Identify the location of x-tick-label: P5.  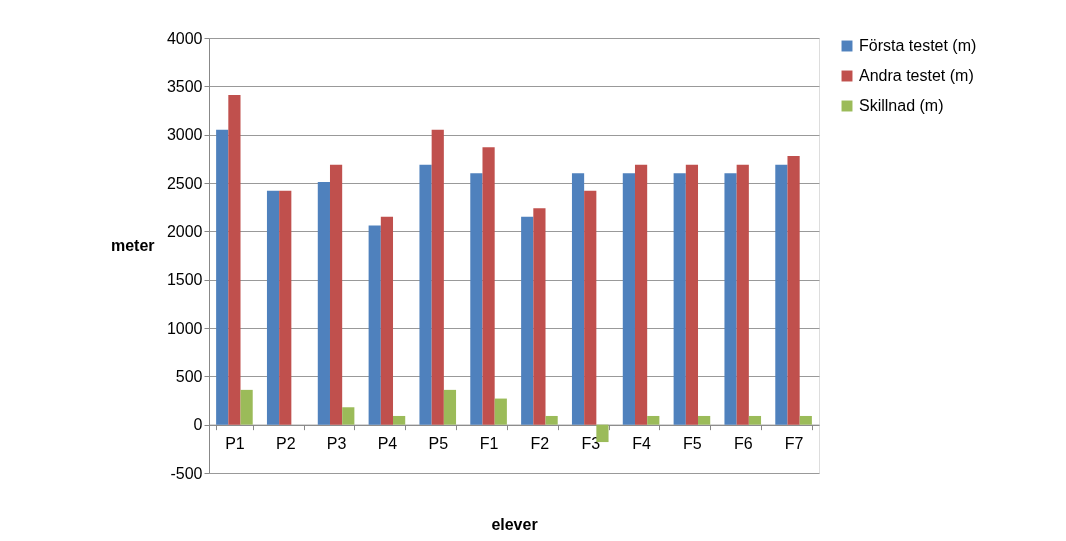
(438, 444).